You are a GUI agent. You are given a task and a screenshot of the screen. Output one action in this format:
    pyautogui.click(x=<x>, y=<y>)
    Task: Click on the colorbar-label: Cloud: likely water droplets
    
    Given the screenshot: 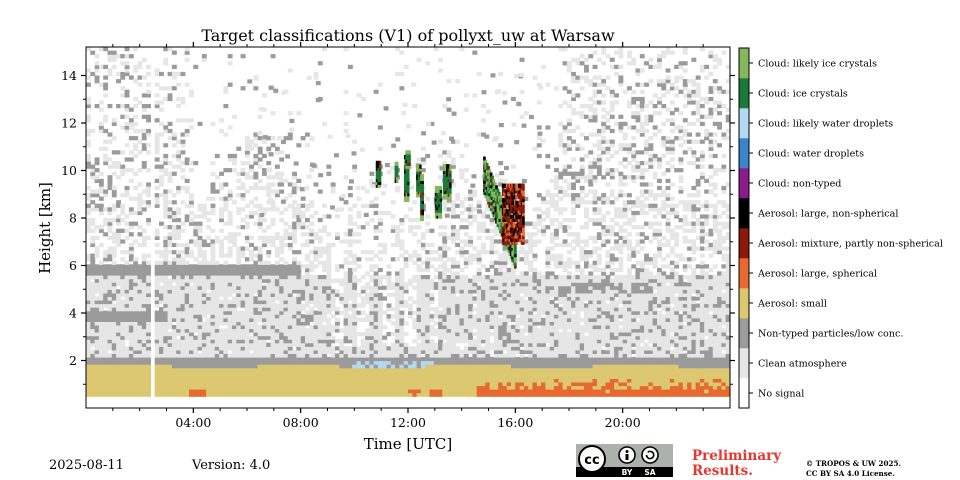 What is the action you would take?
    pyautogui.click(x=825, y=124)
    